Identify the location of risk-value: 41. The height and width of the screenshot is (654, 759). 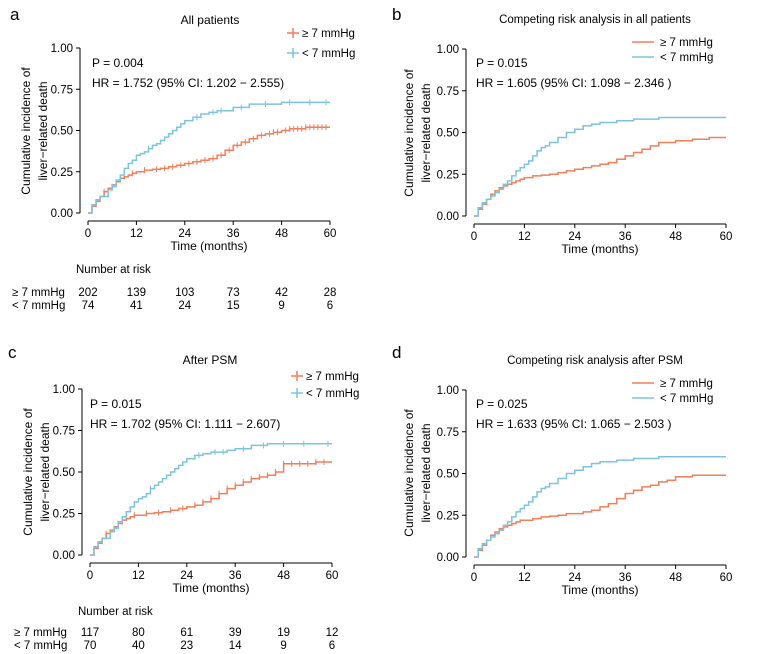
(136, 306).